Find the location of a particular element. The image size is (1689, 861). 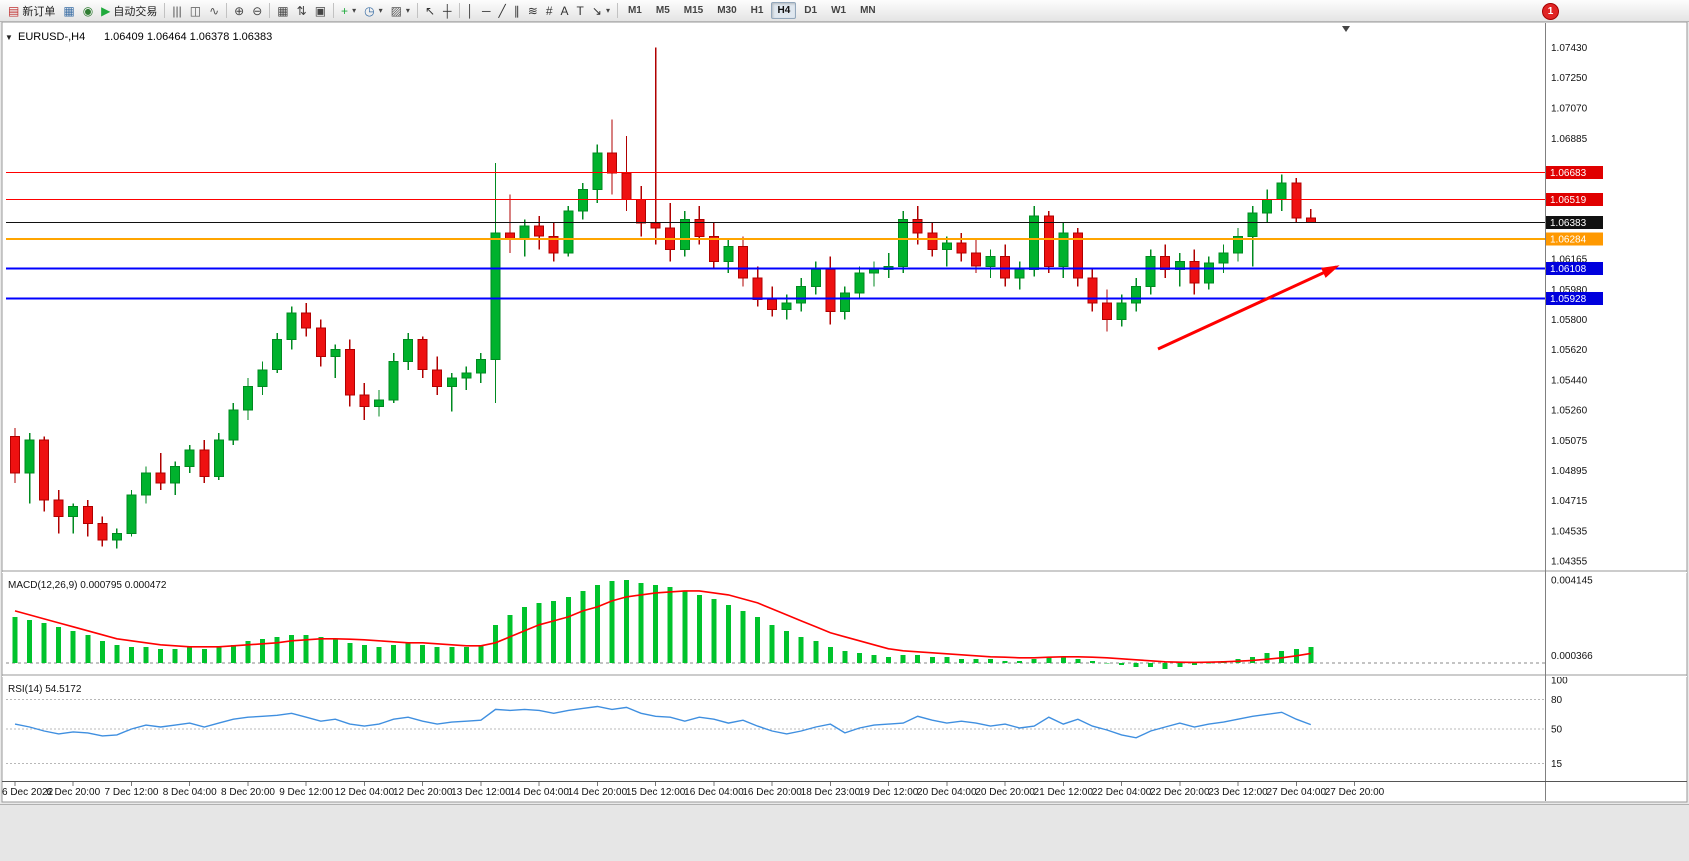

templates-button: ▨ ▾ is located at coordinates (400, 11).